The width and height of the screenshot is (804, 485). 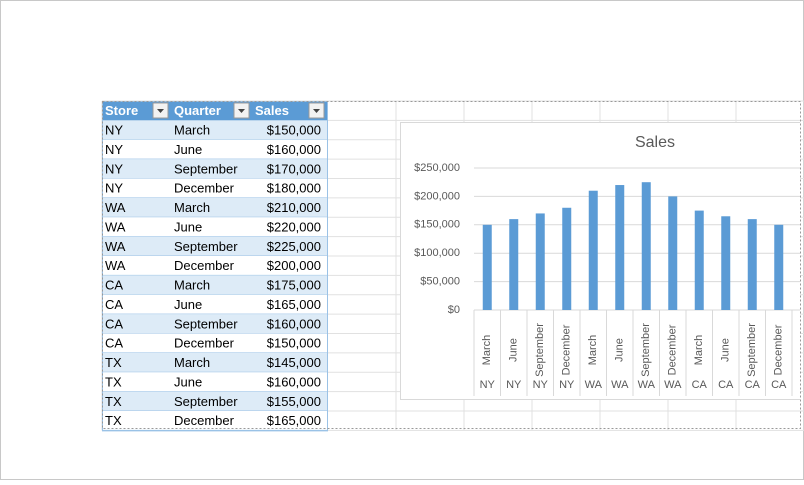 I want to click on table-cell: $200,000, so click(x=294, y=265).